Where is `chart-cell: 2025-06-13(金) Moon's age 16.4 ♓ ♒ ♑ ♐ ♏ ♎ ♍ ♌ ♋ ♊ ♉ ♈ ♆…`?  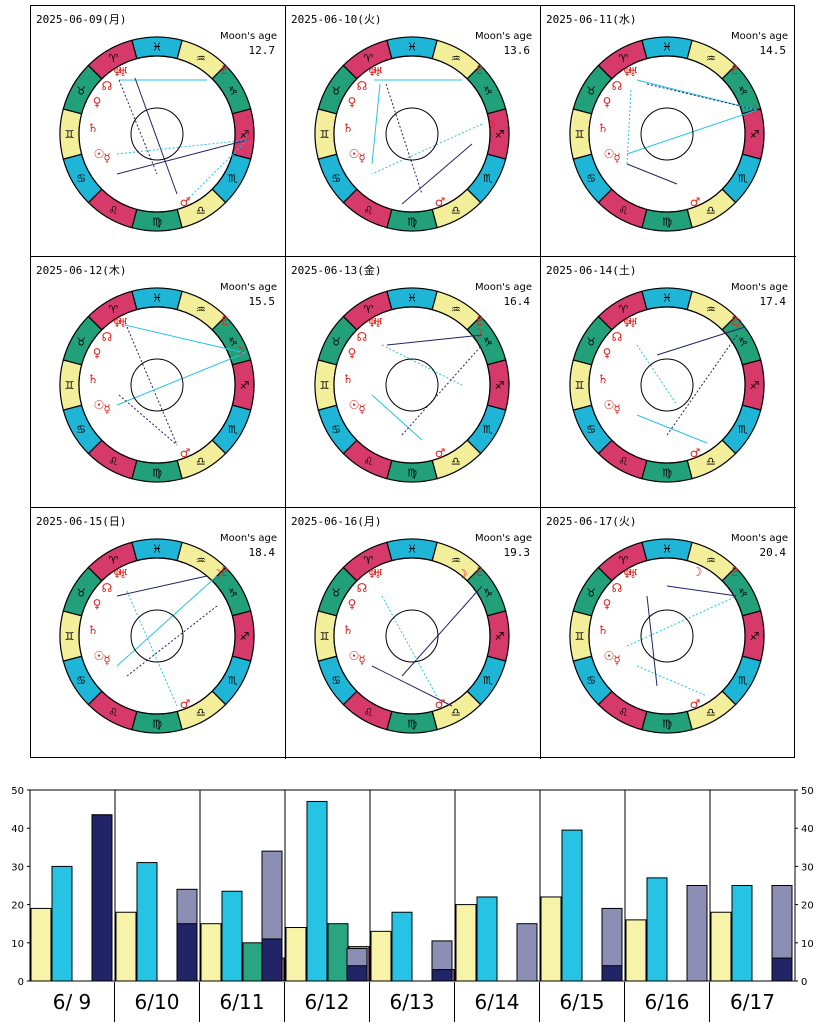
chart-cell: 2025-06-13(金) Moon's age 16.4 ♓ ♒ ♑ ♐ ♏ ♎ ♍ ♌ ♋ ♊ ♉ ♈ ♆… is located at coordinates (413, 382).